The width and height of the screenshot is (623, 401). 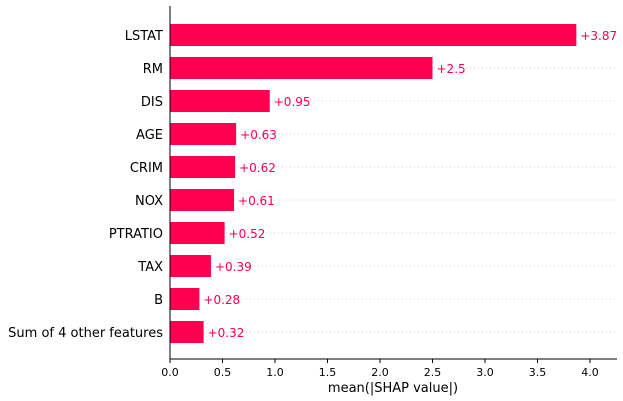 What do you see at coordinates (158, 300) in the screenshot?
I see `category-label: B` at bounding box center [158, 300].